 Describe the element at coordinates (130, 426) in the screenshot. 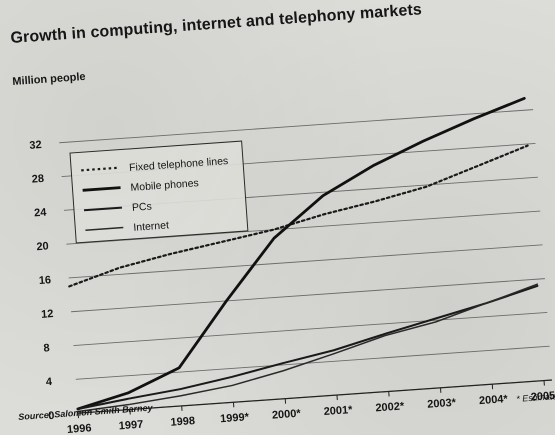

I see `x-tick-1997: 1997` at that location.